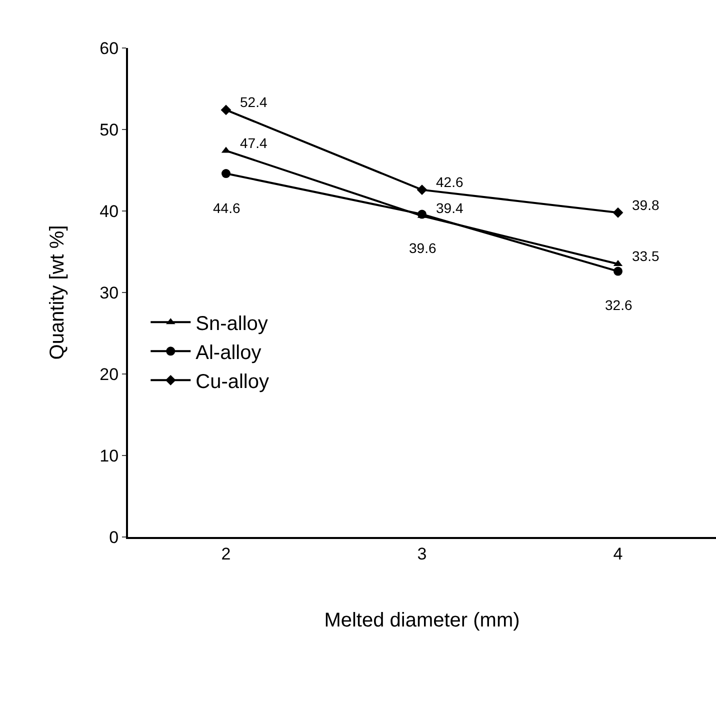  Describe the element at coordinates (229, 353) in the screenshot. I see `legend-label: Al-alloy` at that location.